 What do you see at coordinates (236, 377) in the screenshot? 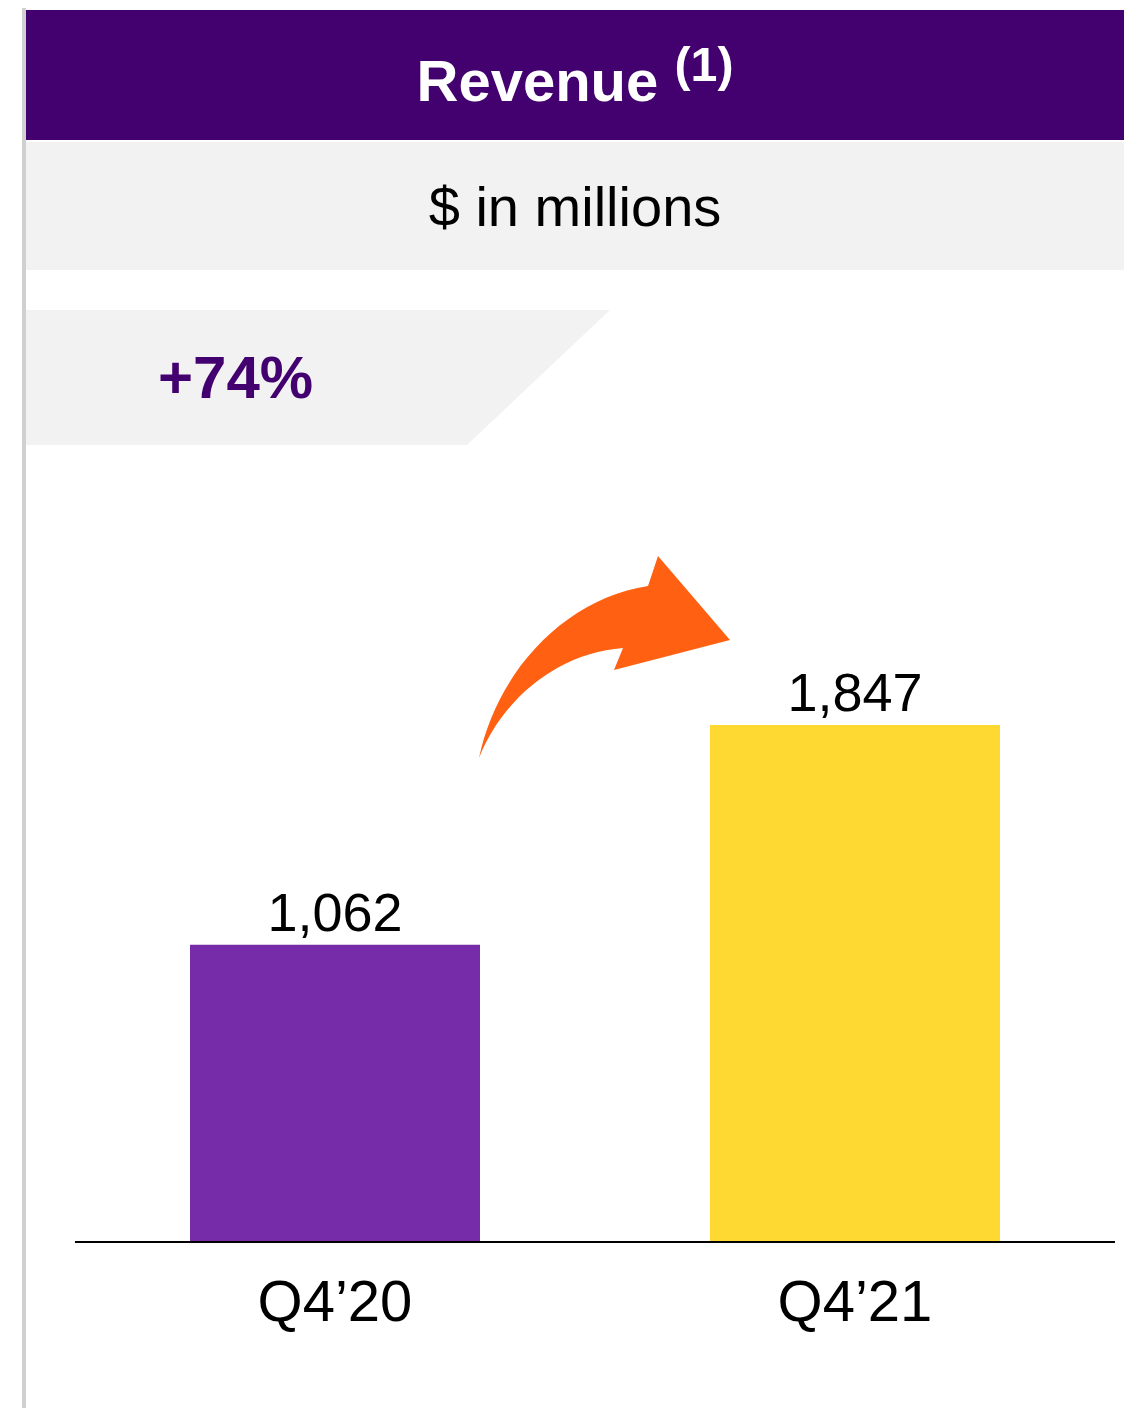
I see `text: +74%` at bounding box center [236, 377].